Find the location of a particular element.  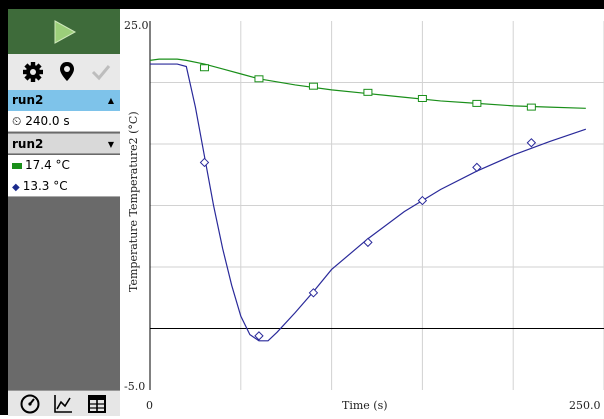

table-view-icon is located at coordinates (97, 404).